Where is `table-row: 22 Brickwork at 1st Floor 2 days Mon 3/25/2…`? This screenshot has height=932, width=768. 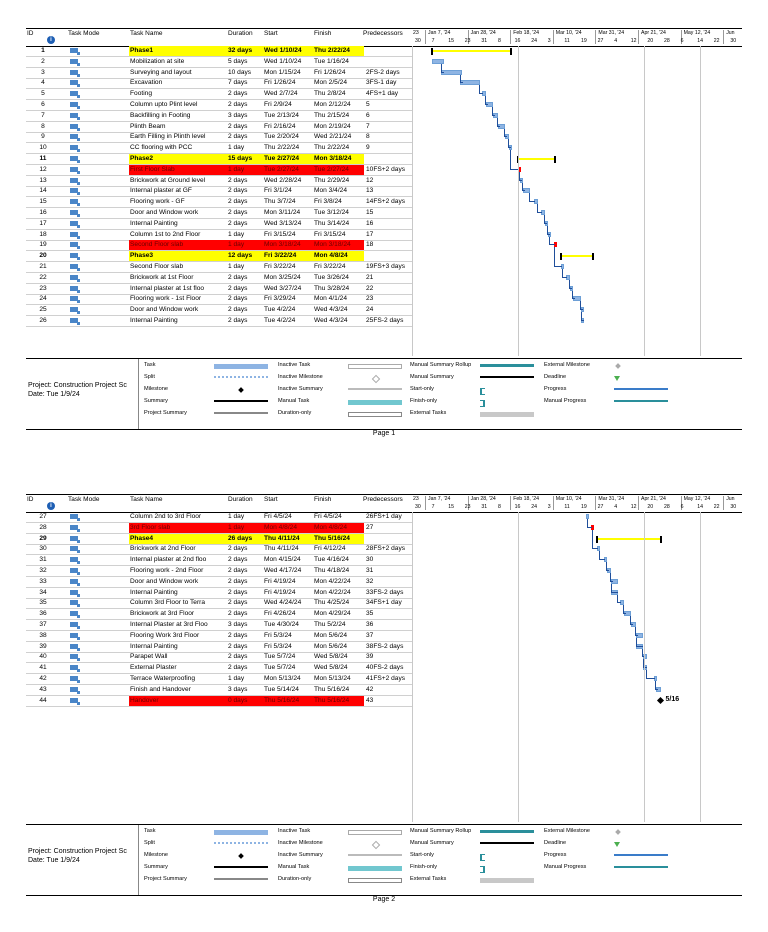 table-row: 22 Brickwork at 1st Floor 2 days Mon 3/25/2… is located at coordinates (219, 278).